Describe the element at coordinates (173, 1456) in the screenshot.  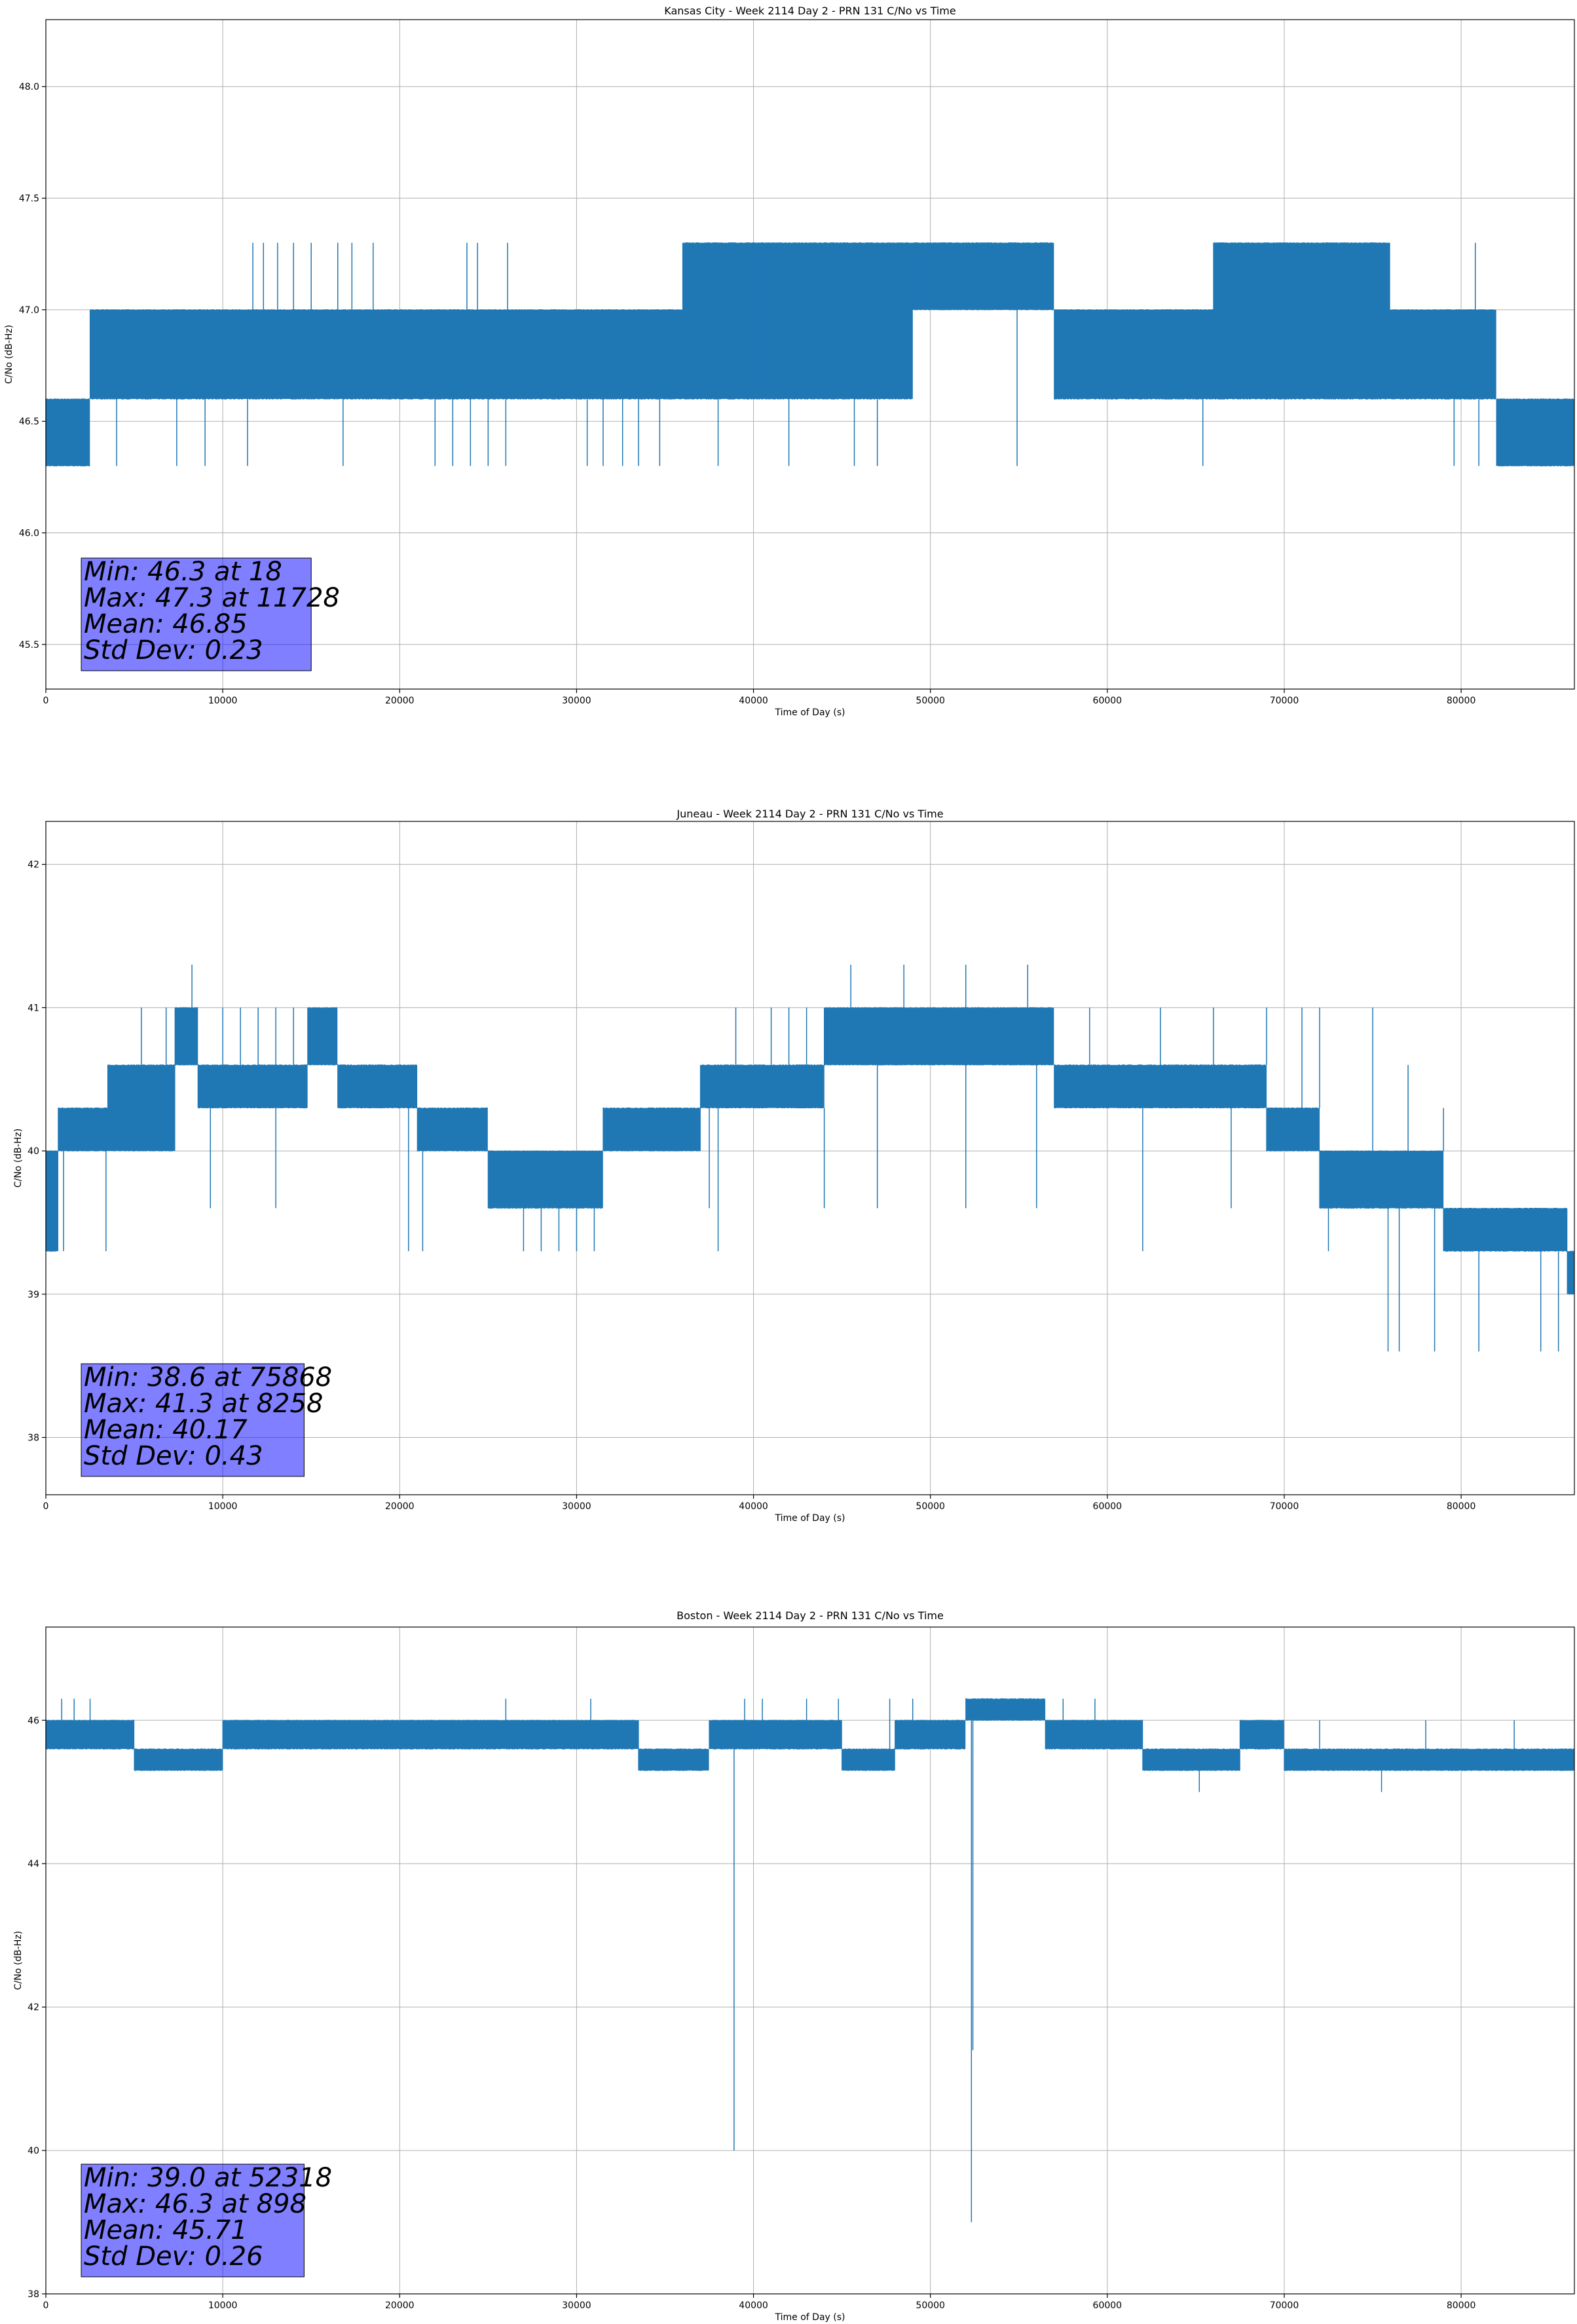
I see `stats-line: Std Dev: 0.43` at that location.